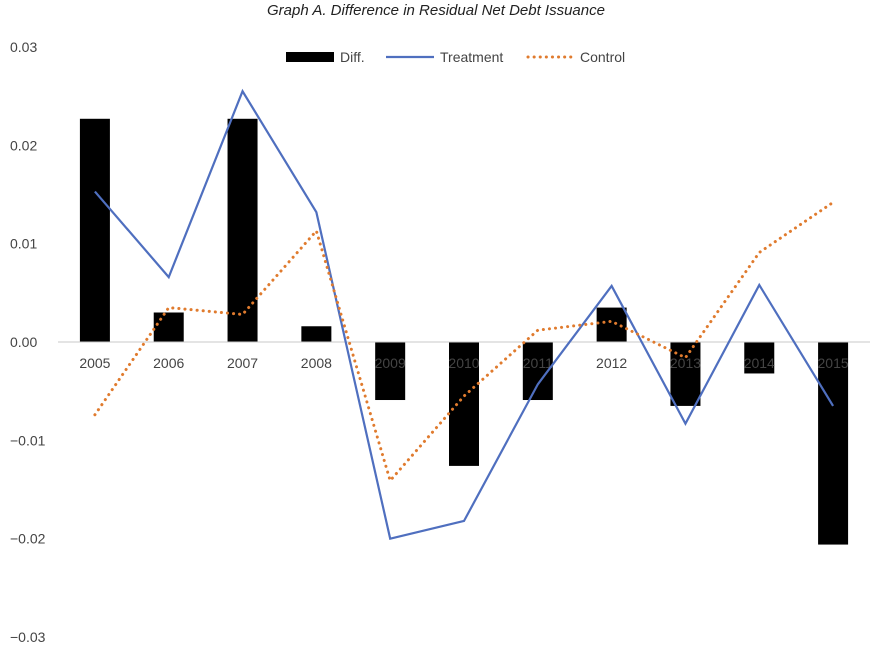 The image size is (872, 654). Describe the element at coordinates (28, 539) in the screenshot. I see `y-tick-label: −0.02` at that location.